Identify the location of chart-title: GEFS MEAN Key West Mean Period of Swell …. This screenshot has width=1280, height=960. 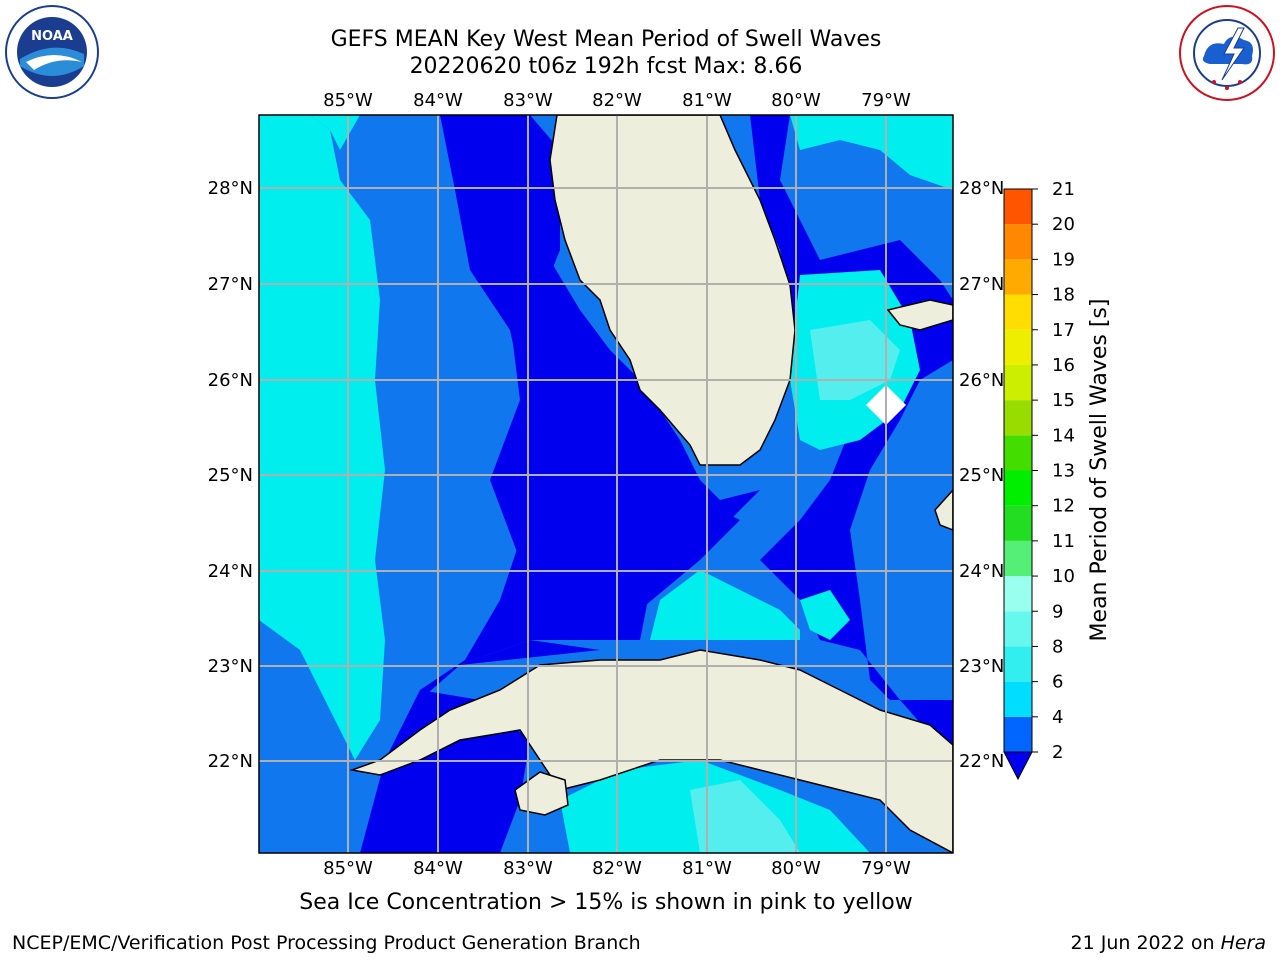
(606, 39).